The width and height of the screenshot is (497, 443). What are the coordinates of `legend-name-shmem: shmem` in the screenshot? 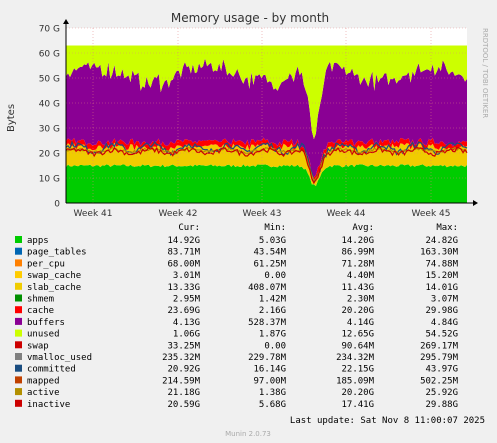 It's located at (40, 300).